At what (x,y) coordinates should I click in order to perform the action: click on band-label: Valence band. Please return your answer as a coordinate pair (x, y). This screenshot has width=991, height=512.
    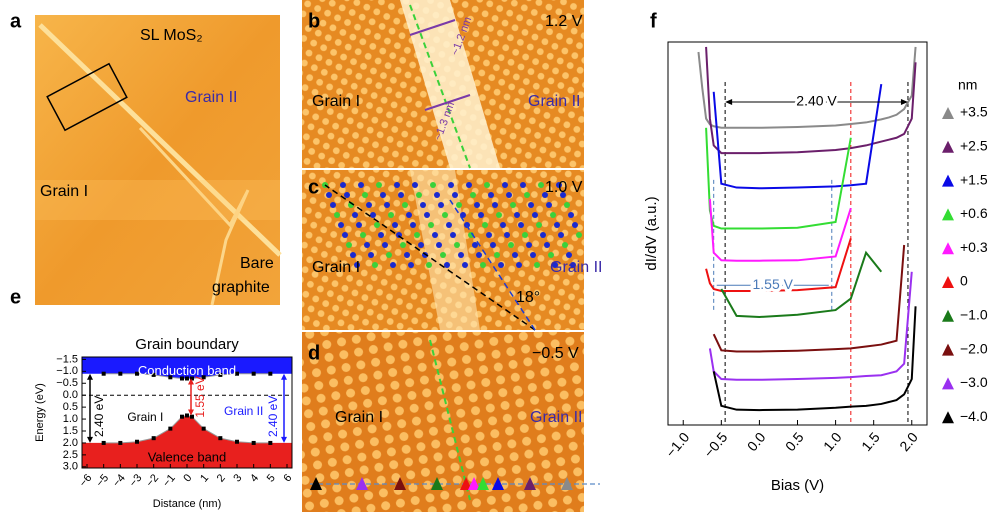
    Looking at the image, I should click on (187, 456).